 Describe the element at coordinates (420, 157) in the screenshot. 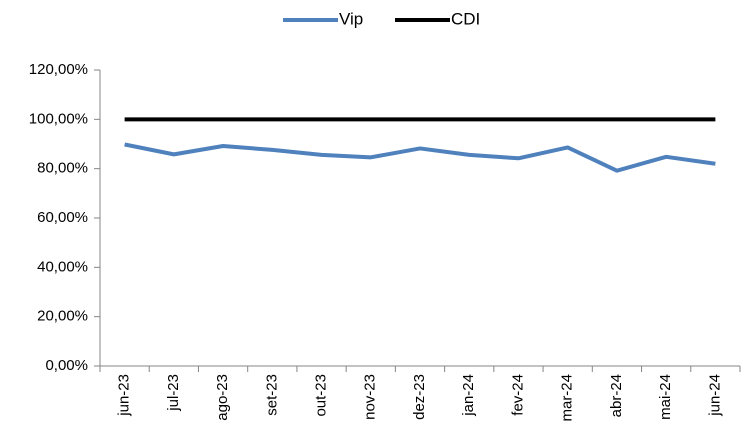

I see `line-series` at that location.